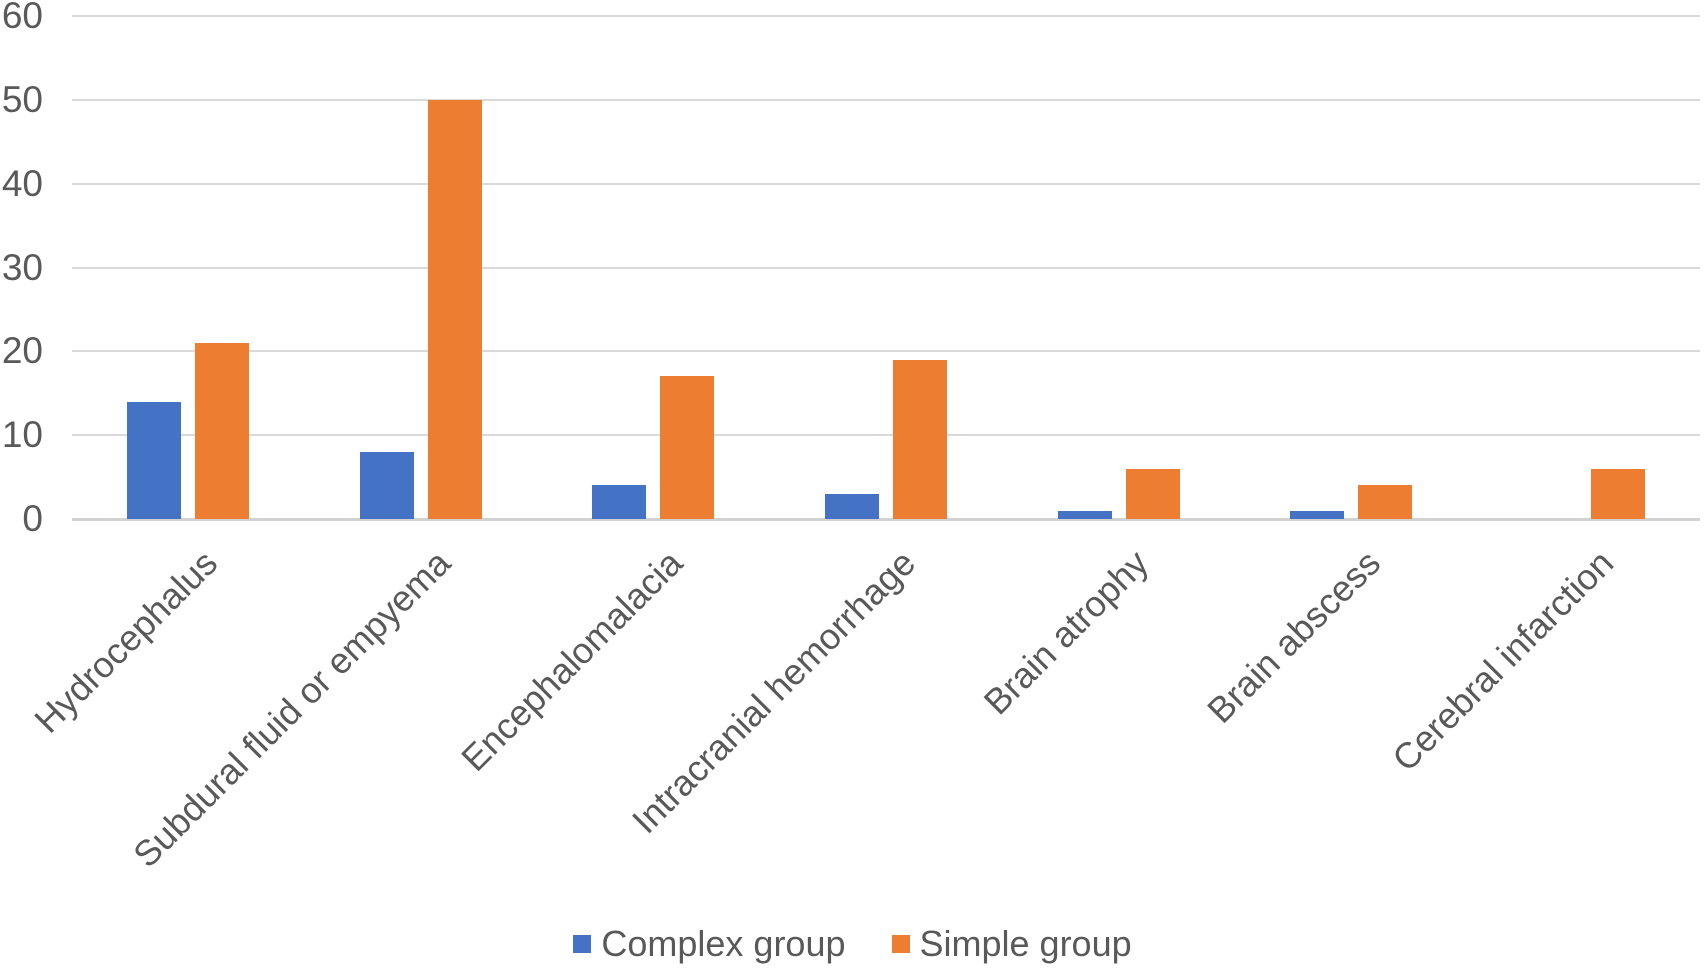  I want to click on x-axis-line, so click(886, 519).